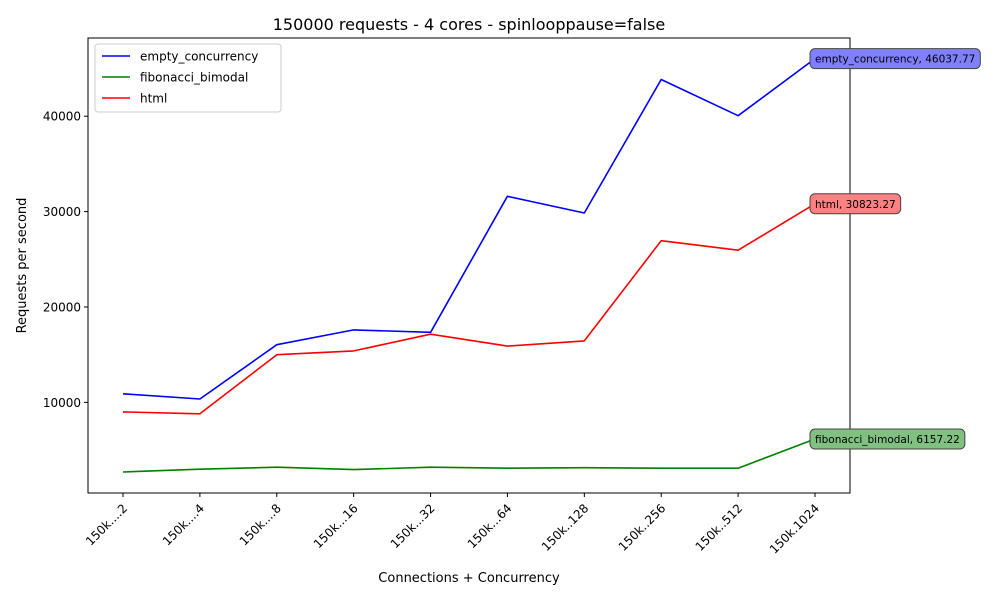 The image size is (1000, 600). I want to click on annotation-label: html, 30823.27, so click(855, 205).